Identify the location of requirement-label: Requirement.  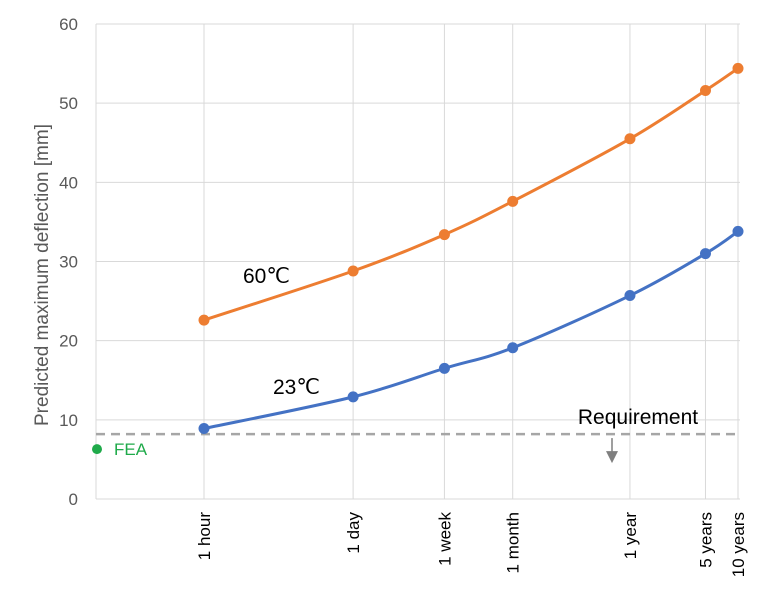
(638, 417).